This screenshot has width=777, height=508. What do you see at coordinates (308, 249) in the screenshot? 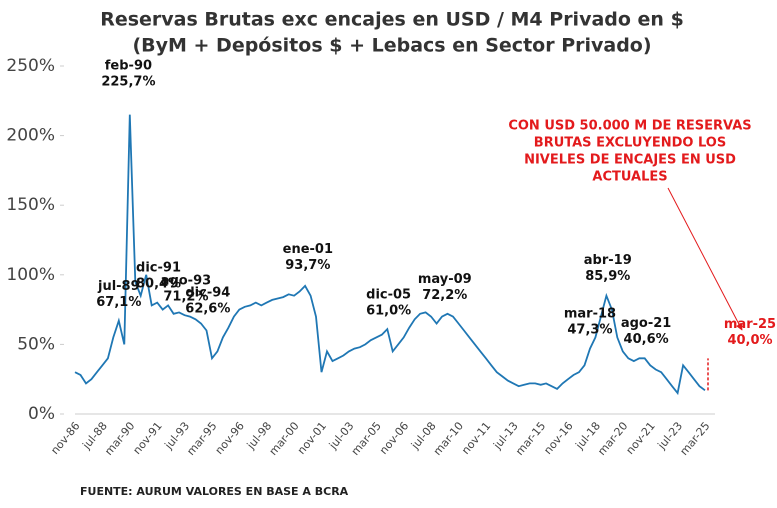
I see `annotation-date: ene-01` at bounding box center [308, 249].